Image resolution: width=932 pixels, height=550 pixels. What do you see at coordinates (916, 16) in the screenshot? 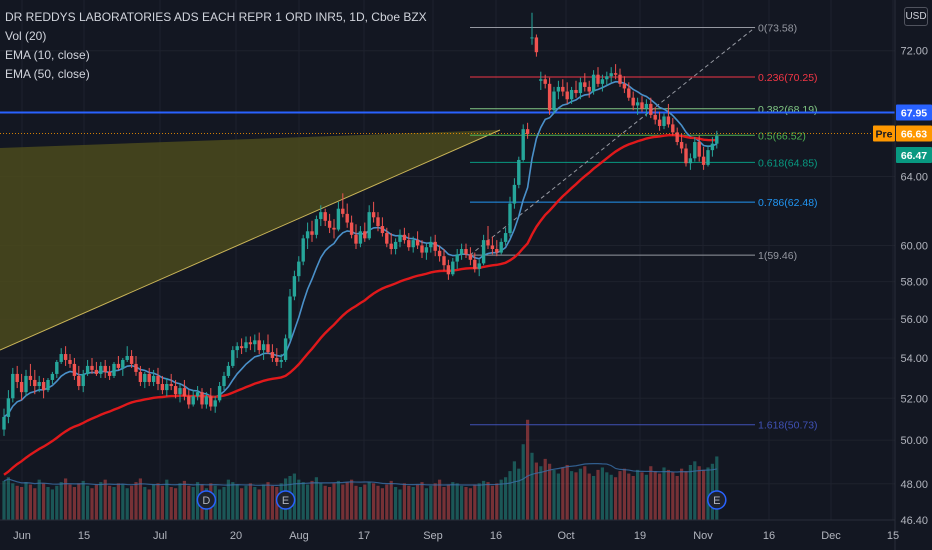
I see `currency-badge: USD` at bounding box center [916, 16].